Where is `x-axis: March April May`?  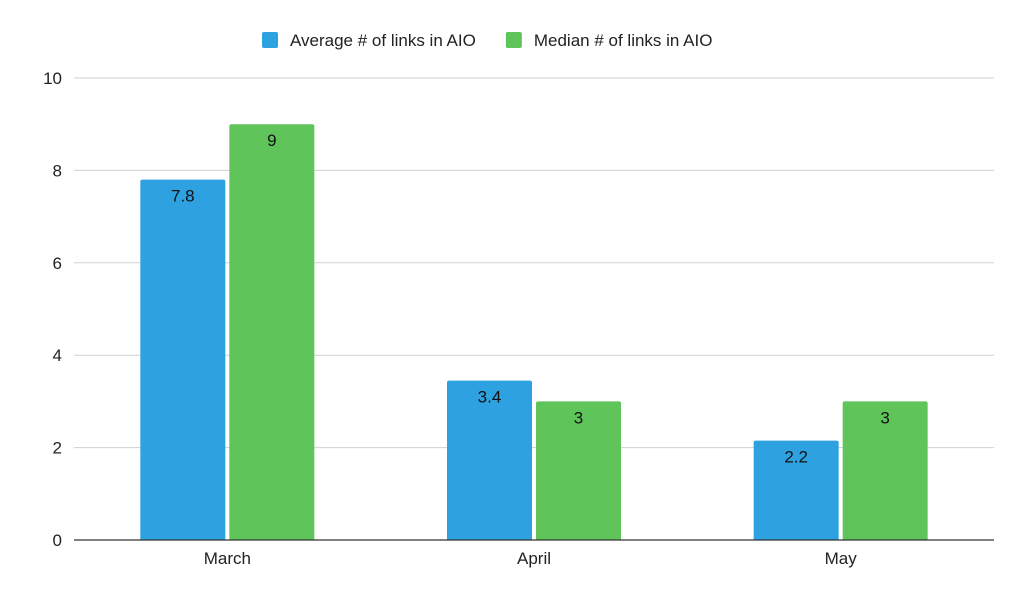 x-axis: March April May is located at coordinates (534, 553).